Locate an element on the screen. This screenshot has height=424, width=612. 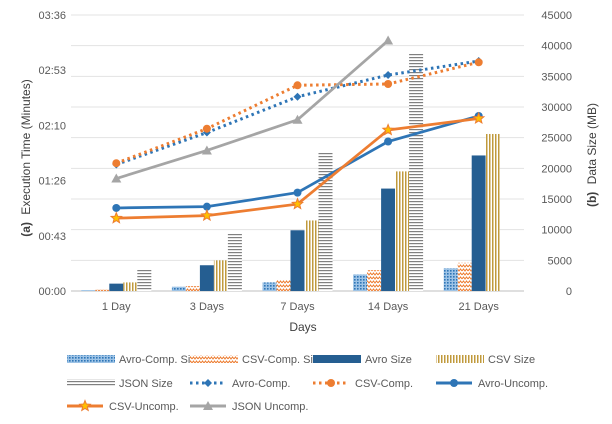
legend-item: CSV Size is located at coordinates (485, 360).